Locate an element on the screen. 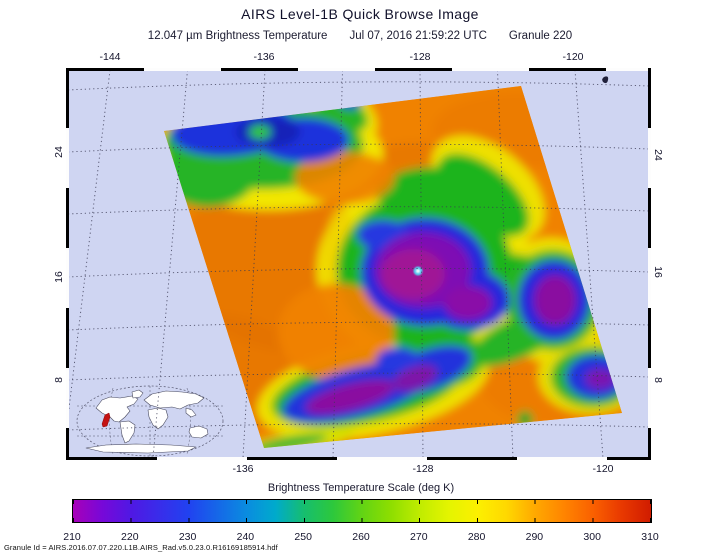 The image size is (720, 556). subtitle-datetime: Jul 07, 2016 21:59:22 UTC is located at coordinates (418, 36).